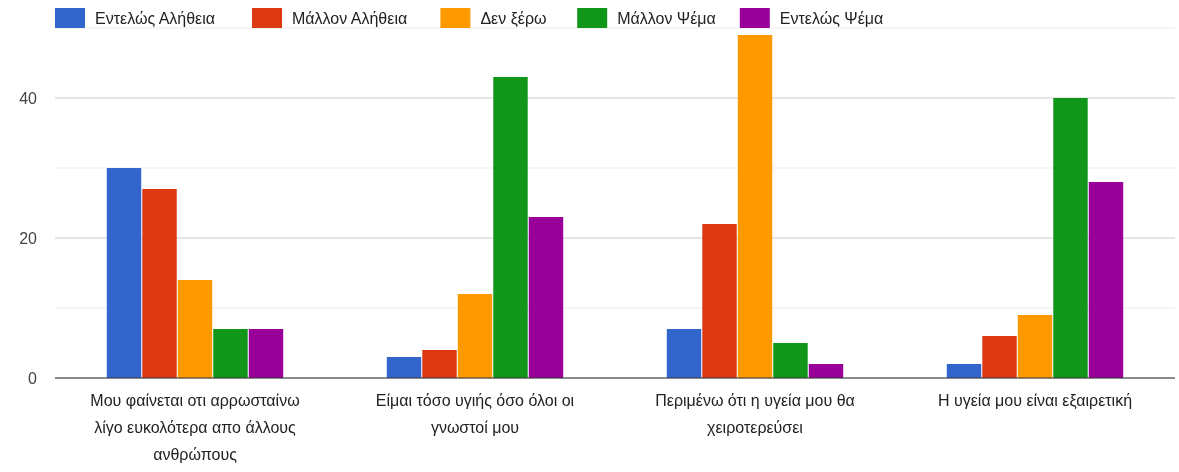 This screenshot has height=472, width=1179. What do you see at coordinates (475, 414) in the screenshot?
I see `x-tick-label: Είμαι τόσο υγιής όσο όλοι οι γνωστοί μου` at bounding box center [475, 414].